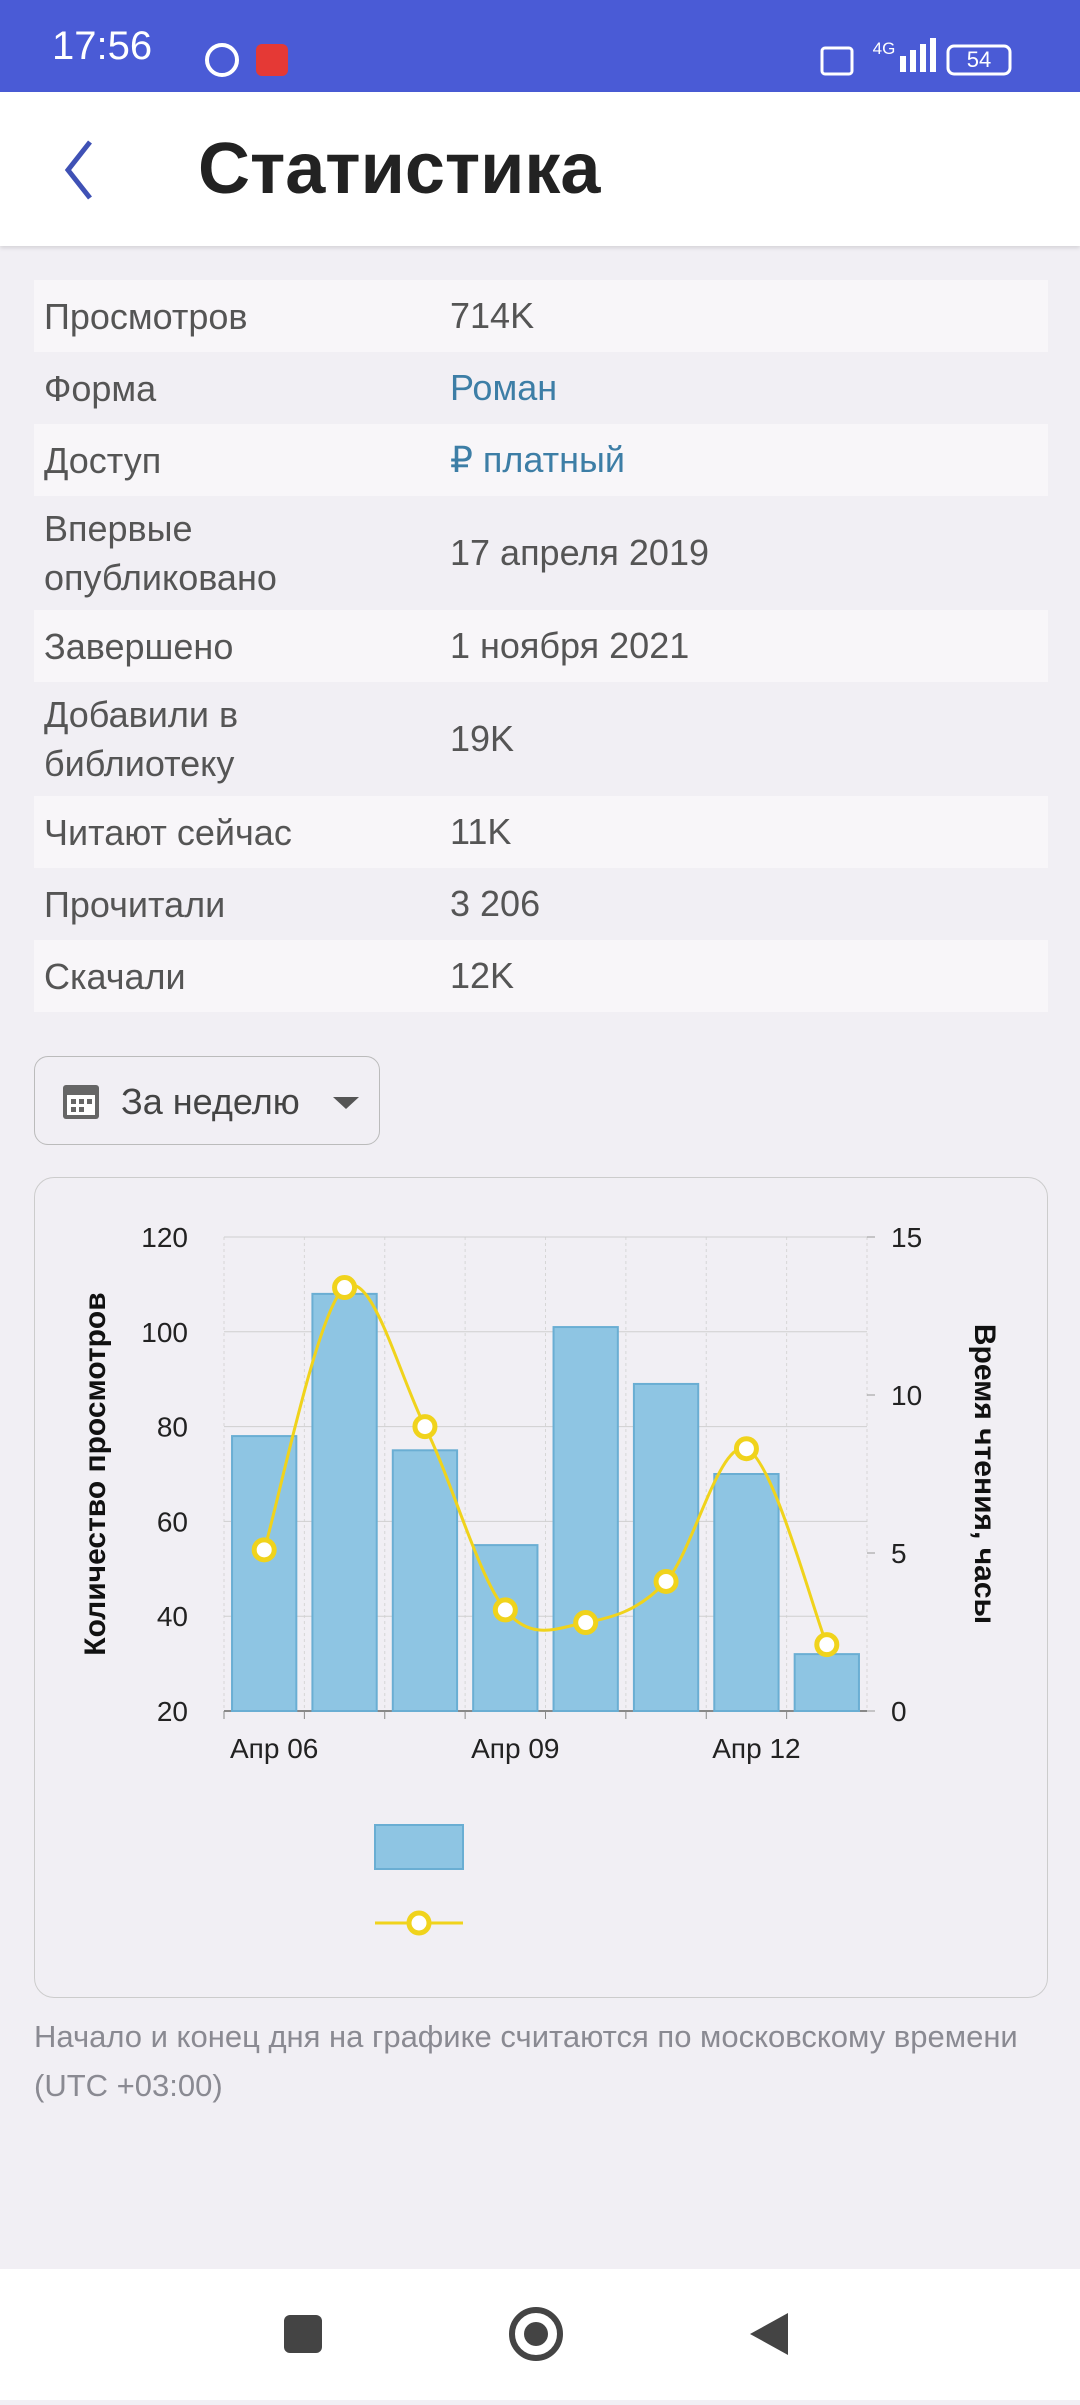 The image size is (1080, 2405). I want to click on y-tick-label: 80, so click(172, 1427).